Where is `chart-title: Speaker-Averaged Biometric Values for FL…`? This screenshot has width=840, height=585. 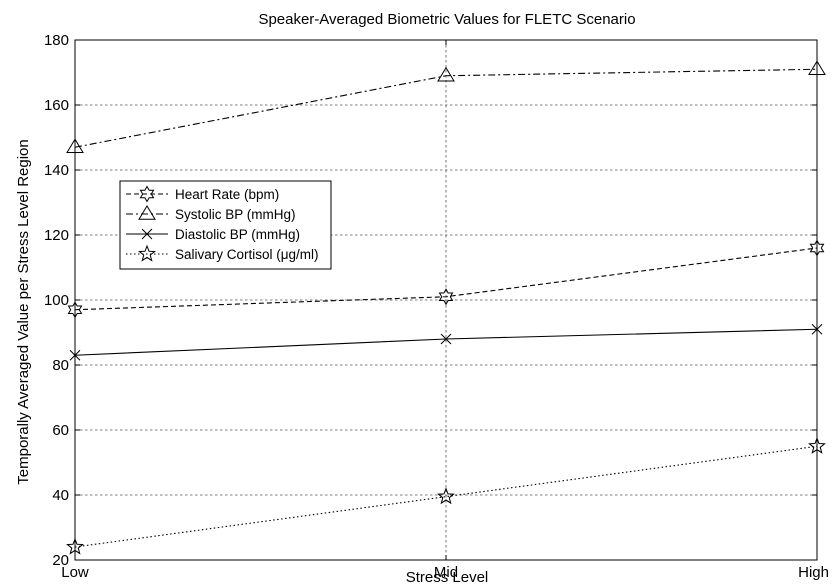
chart-title: Speaker-Averaged Biometric Values for FL… is located at coordinates (446, 19).